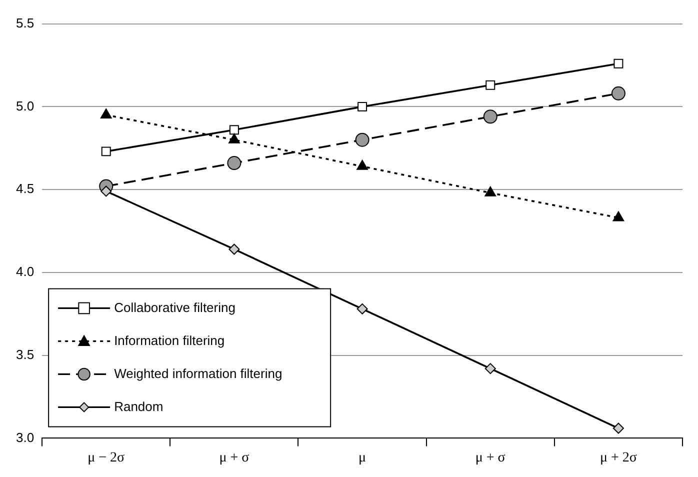 This screenshot has width=698, height=477. I want to click on legend-label: Weighted information filtering, so click(198, 373).